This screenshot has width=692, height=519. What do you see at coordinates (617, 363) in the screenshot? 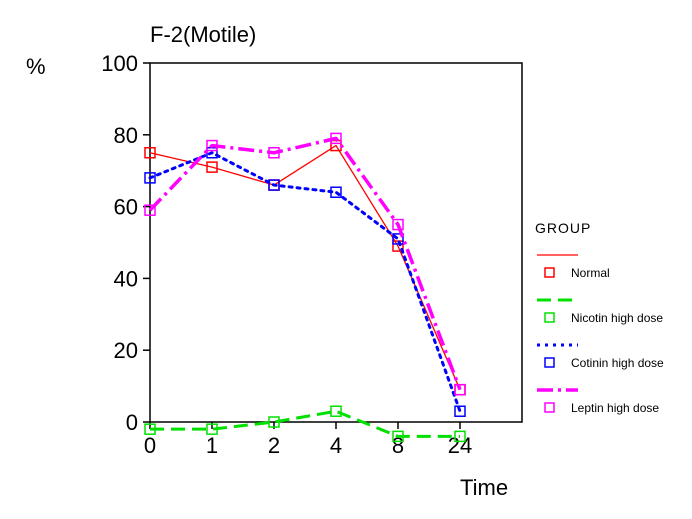
I see `legend-label-cotinin-high-dose: Cotinin high dose` at bounding box center [617, 363].